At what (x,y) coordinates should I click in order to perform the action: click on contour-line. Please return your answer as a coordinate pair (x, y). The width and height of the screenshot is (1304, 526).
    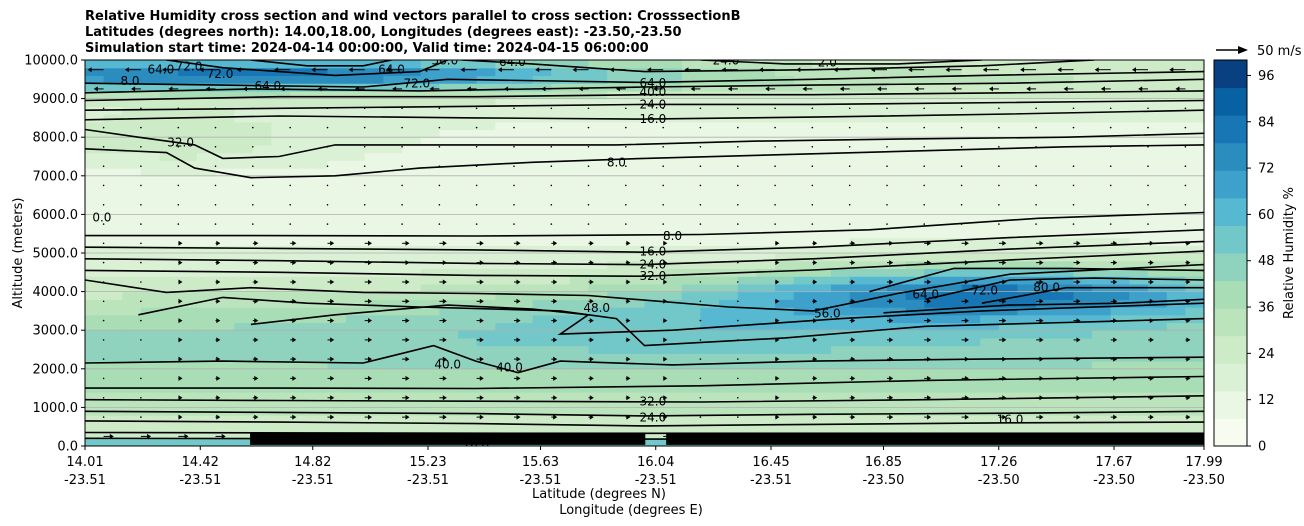
    Looking at the image, I should click on (644, 161).